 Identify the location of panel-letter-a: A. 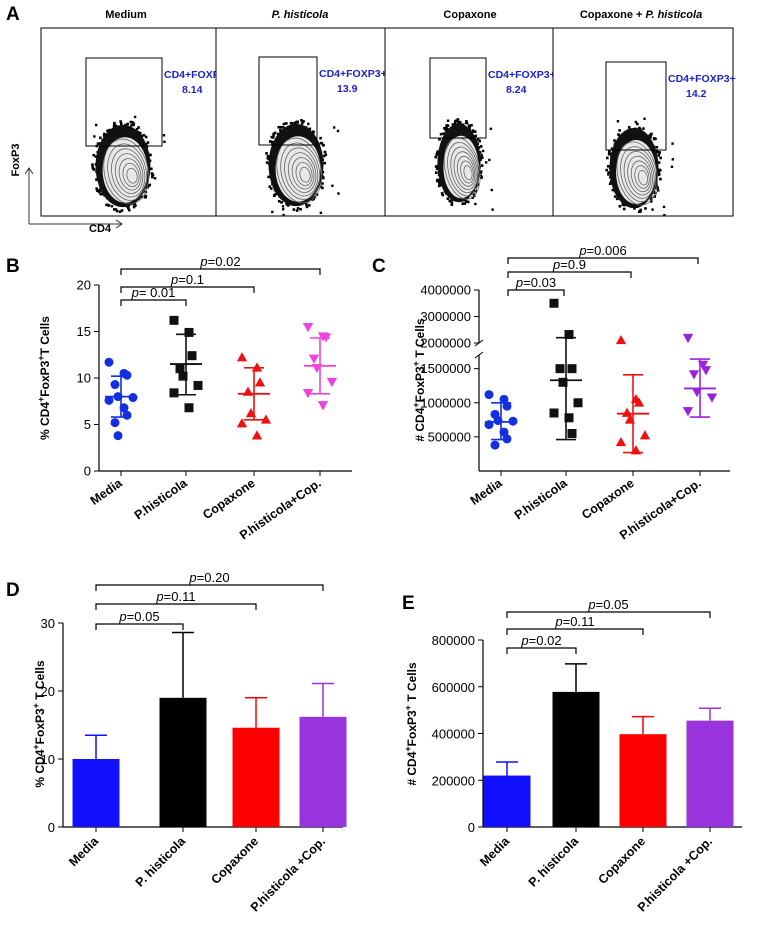
(13, 14).